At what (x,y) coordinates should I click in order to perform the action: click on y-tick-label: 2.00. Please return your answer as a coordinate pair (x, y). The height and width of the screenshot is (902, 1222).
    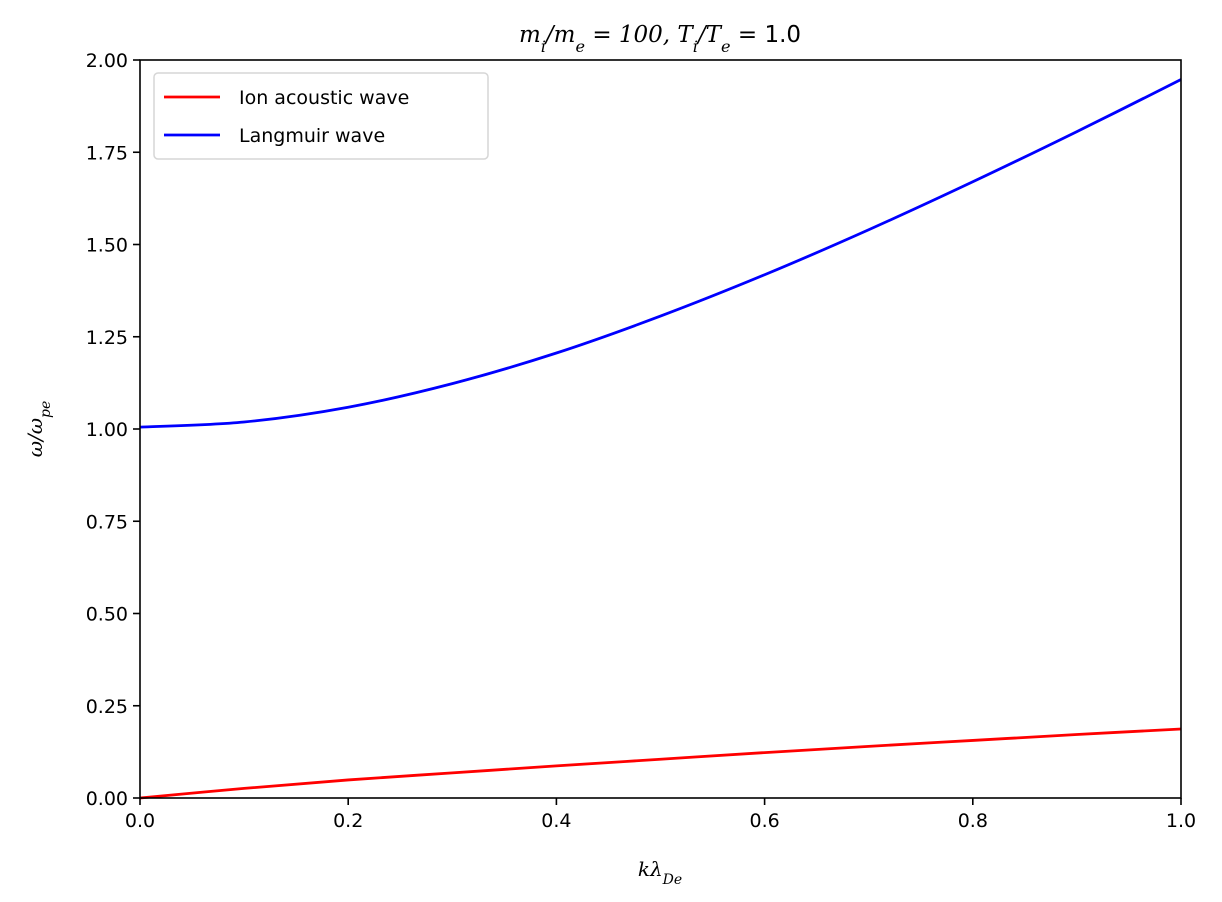
    Looking at the image, I should click on (107, 61).